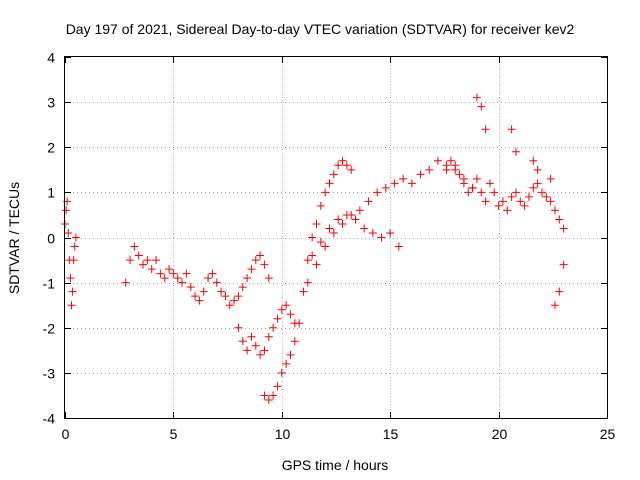 The height and width of the screenshot is (480, 640). What do you see at coordinates (66, 434) in the screenshot?
I see `x-tick-label: 0` at bounding box center [66, 434].